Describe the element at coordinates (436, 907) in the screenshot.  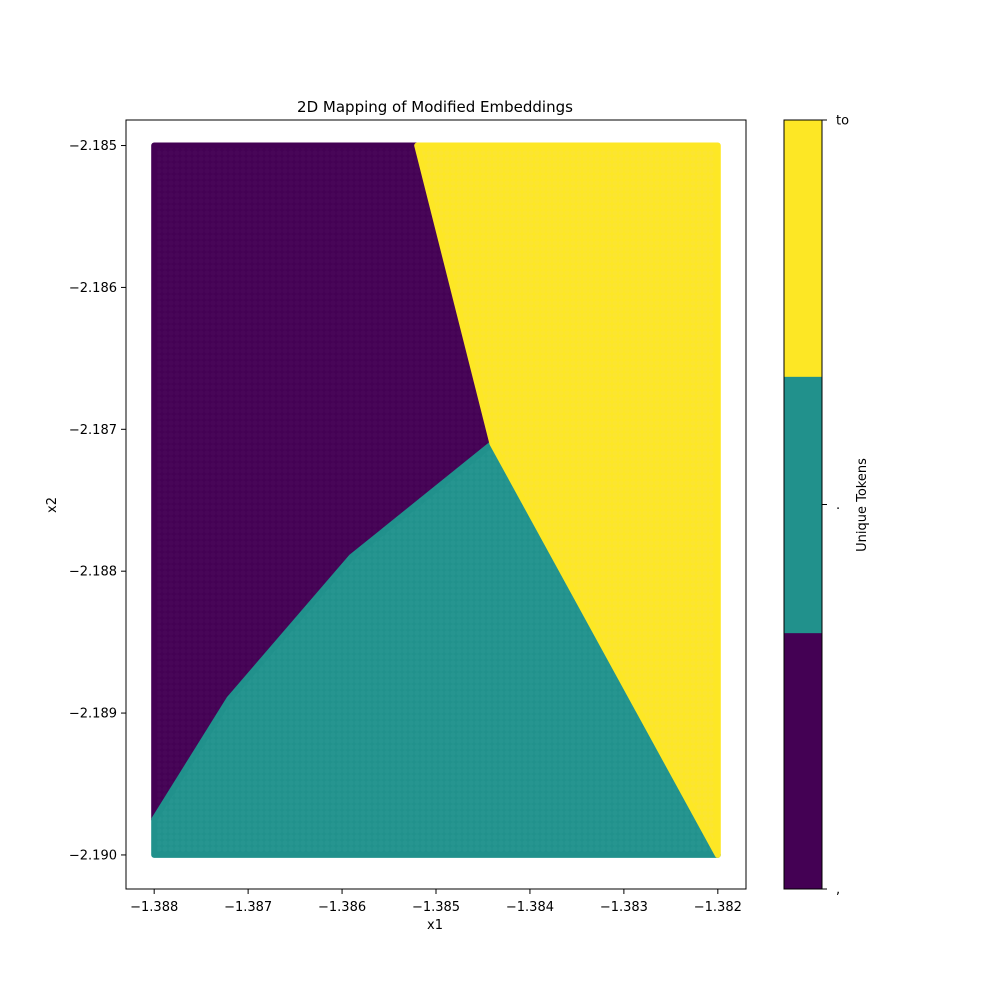
I see `x-tick-label: −1.385` at that location.